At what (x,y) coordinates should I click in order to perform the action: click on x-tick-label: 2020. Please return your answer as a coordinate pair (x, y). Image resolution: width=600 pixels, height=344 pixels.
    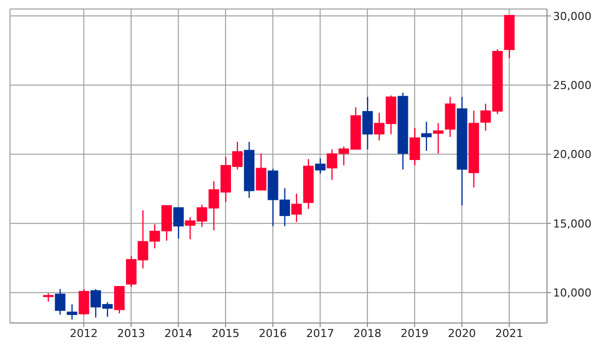
    Looking at the image, I should click on (462, 333).